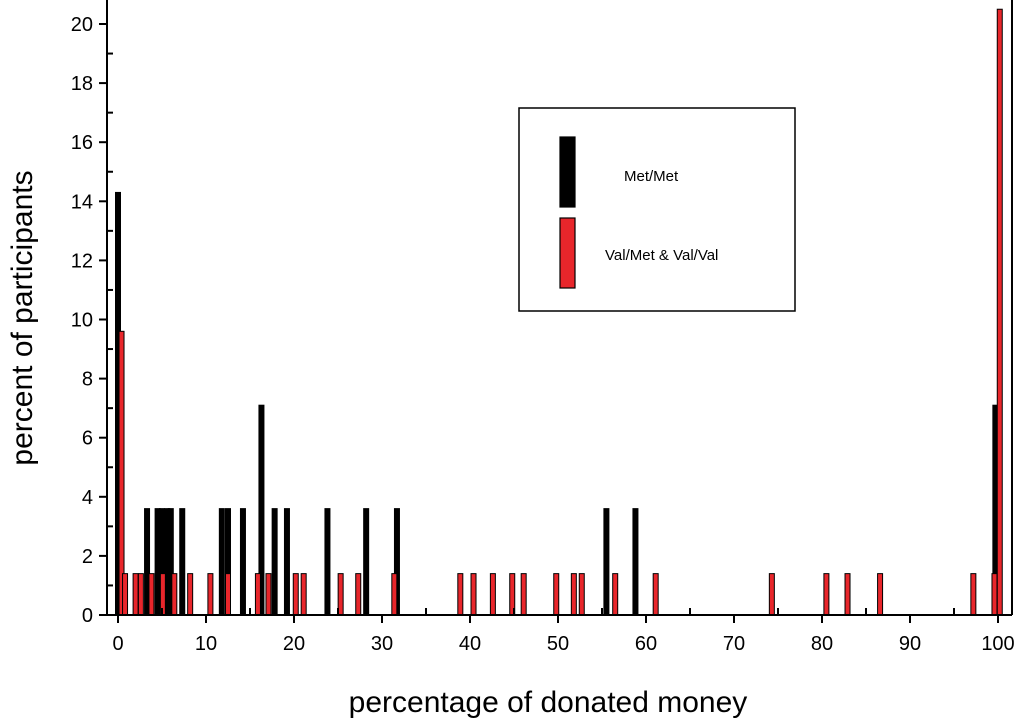 This screenshot has width=1024, height=720. I want to click on x-tick-label: 60, so click(646, 644).